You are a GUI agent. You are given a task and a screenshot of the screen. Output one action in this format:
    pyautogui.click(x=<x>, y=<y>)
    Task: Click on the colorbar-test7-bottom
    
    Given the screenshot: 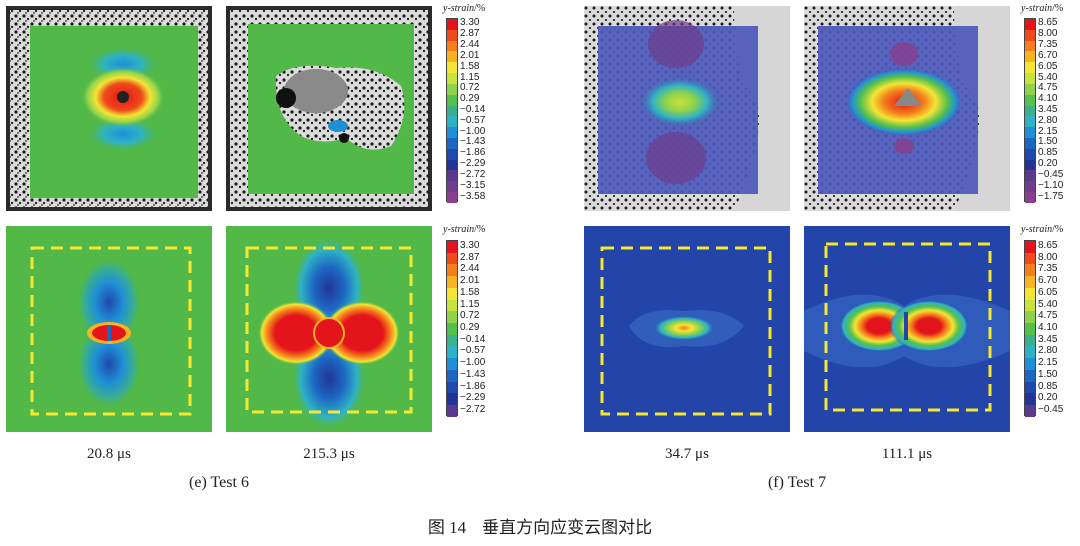 What is the action you would take?
    pyautogui.click(x=1030, y=328)
    